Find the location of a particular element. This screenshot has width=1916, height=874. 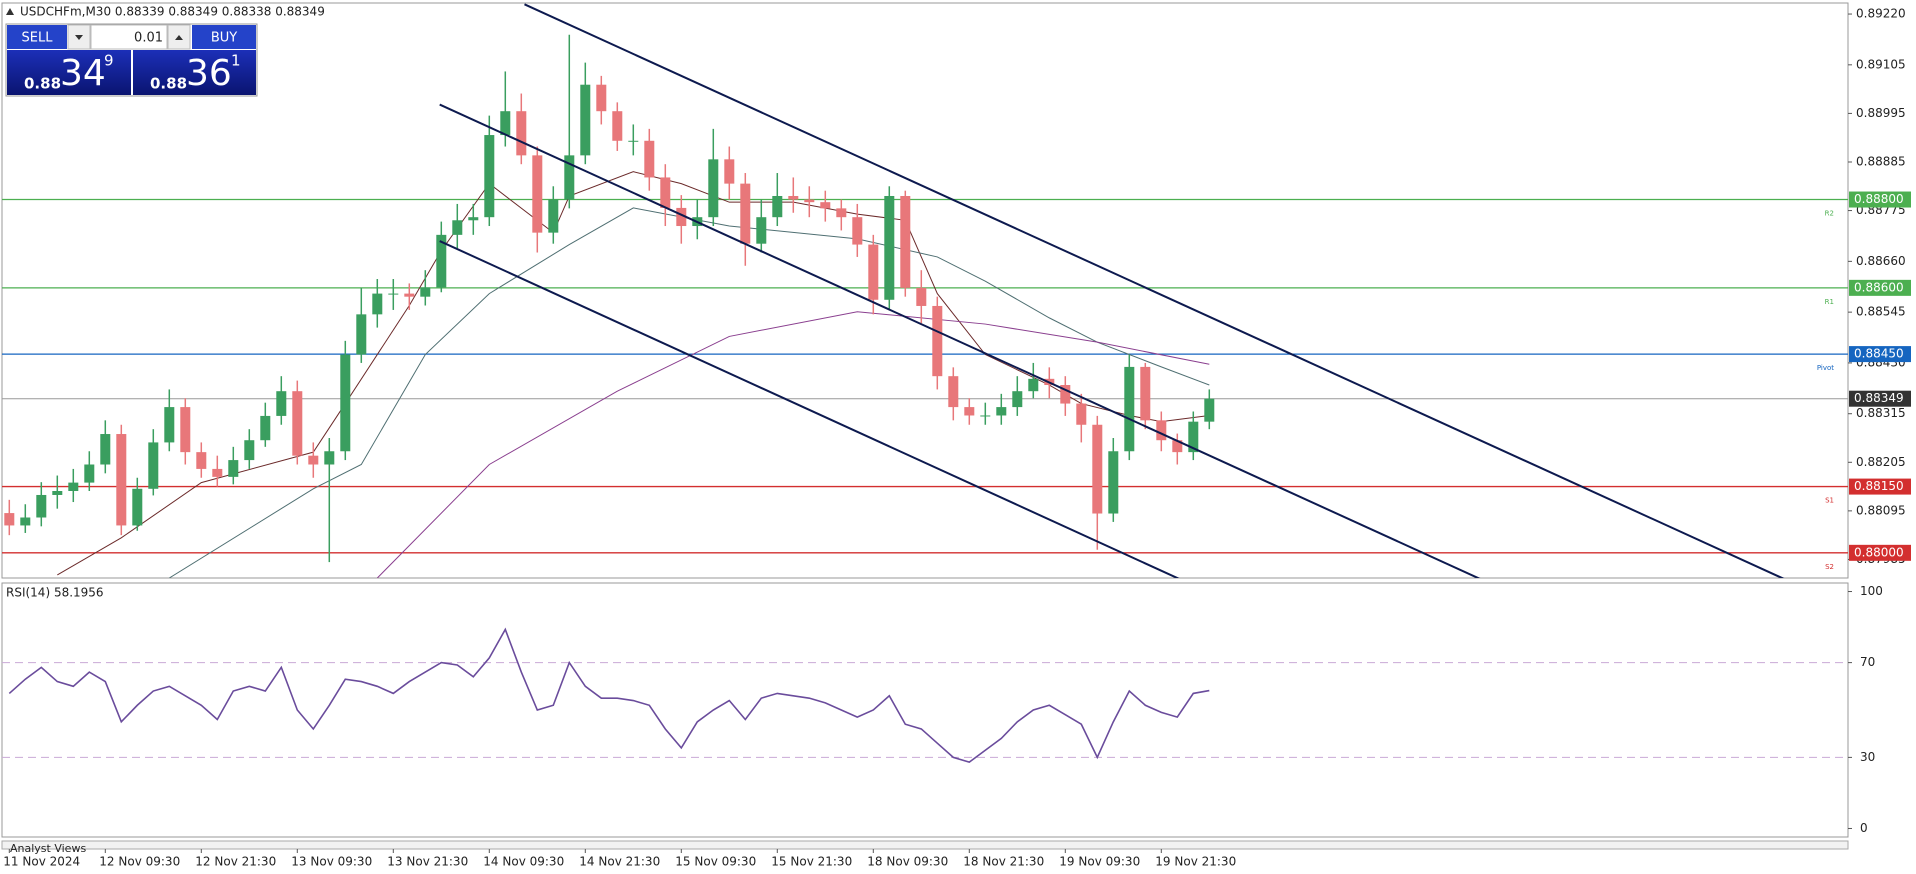

lot-up-icon is located at coordinates (179, 37).